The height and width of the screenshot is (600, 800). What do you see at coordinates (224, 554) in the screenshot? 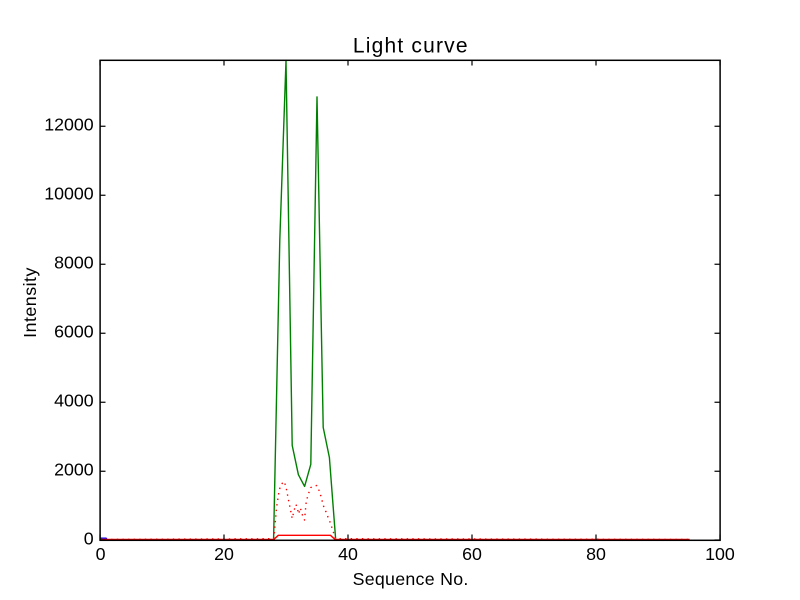
I see `svg-text: 20` at bounding box center [224, 554].